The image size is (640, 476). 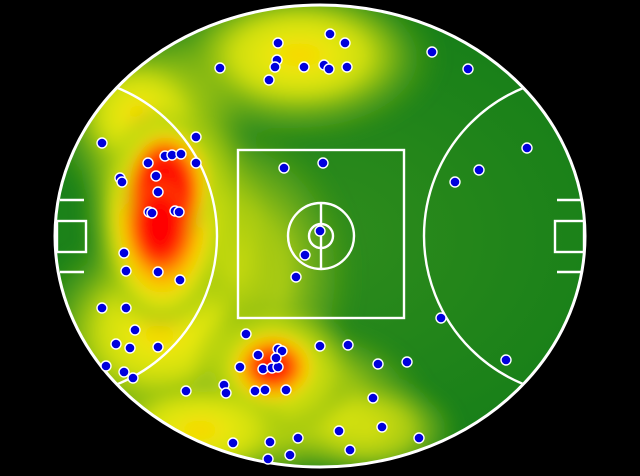 What do you see at coordinates (71, 236) in the screenshot?
I see `left-goal-square` at bounding box center [71, 236].